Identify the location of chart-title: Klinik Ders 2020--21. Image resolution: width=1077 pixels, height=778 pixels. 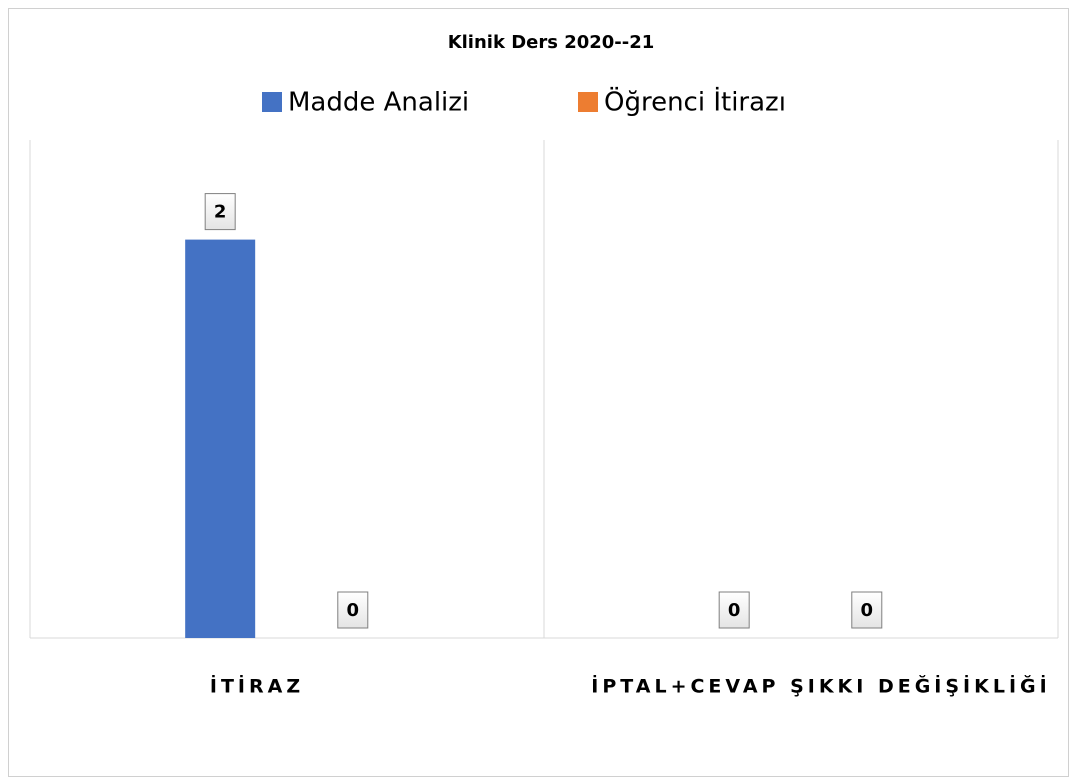
(551, 42).